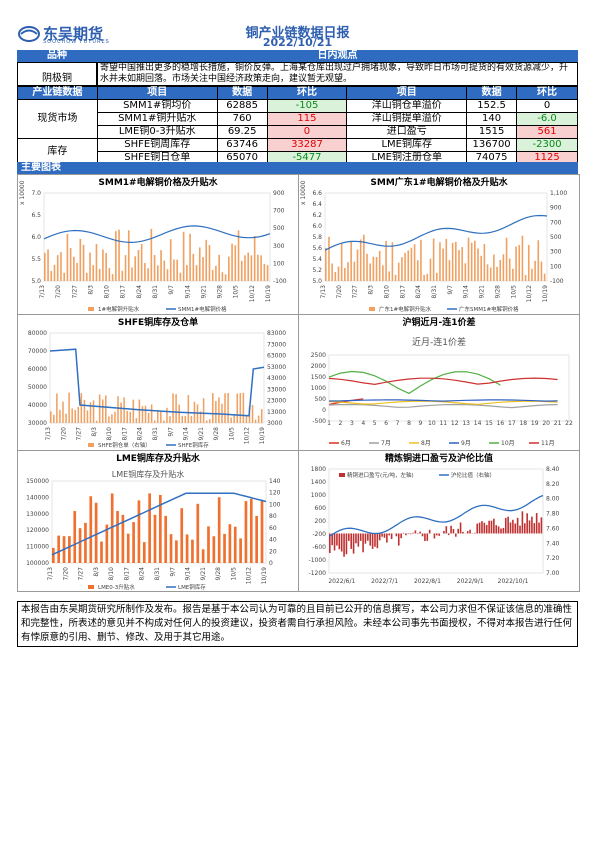  I want to click on right-tick-label: 100, so click(275, 504).